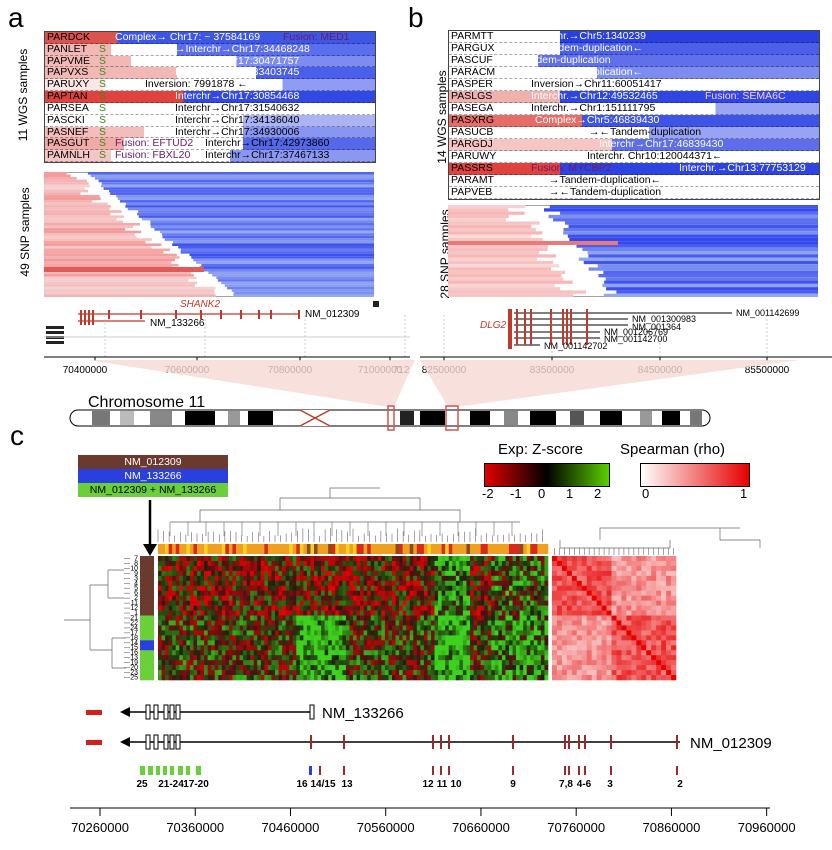 The width and height of the screenshot is (832, 850). I want to click on snp-cn-gain, so click(257, 219).